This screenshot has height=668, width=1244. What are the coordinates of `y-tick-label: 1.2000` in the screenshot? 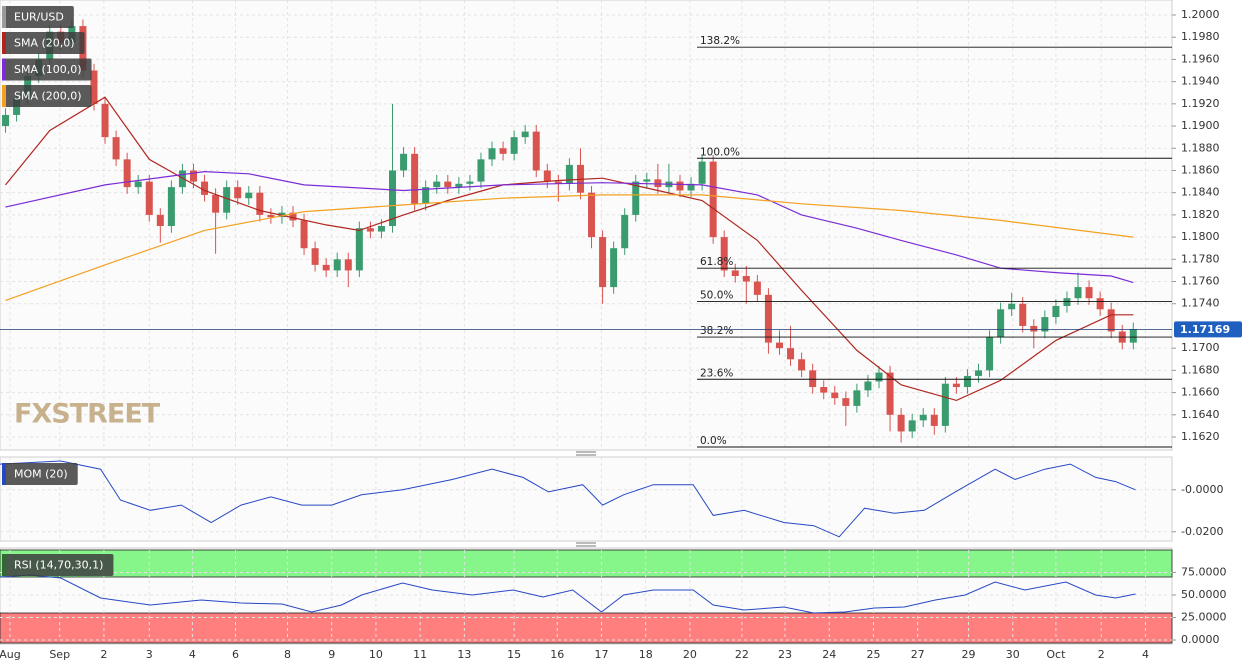 It's located at (1200, 14).